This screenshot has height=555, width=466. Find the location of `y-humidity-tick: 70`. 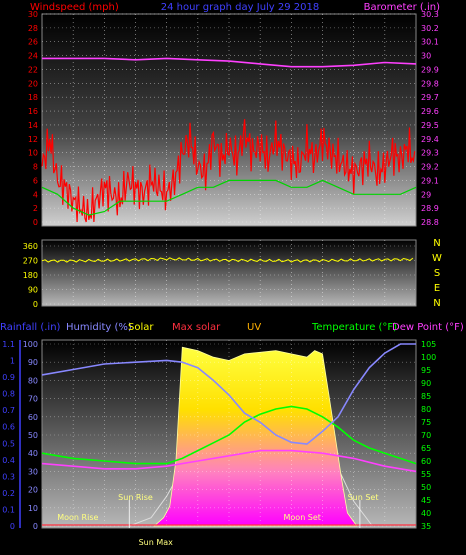

y-humidity-tick: 70 is located at coordinates (33, 399).